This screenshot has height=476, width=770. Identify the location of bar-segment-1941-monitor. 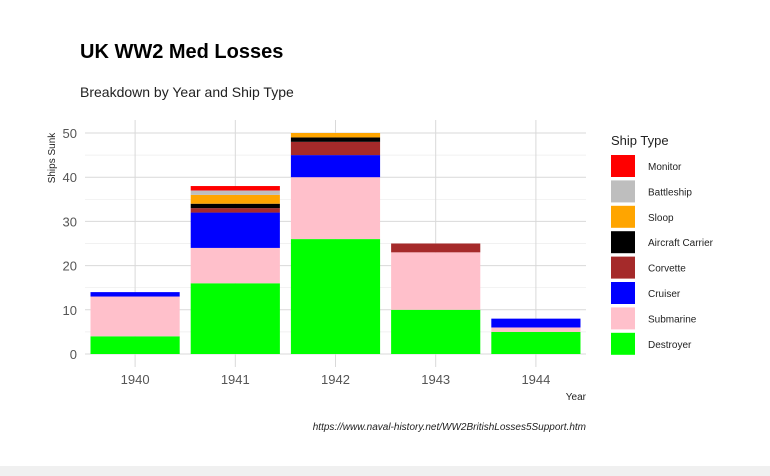
(235, 188).